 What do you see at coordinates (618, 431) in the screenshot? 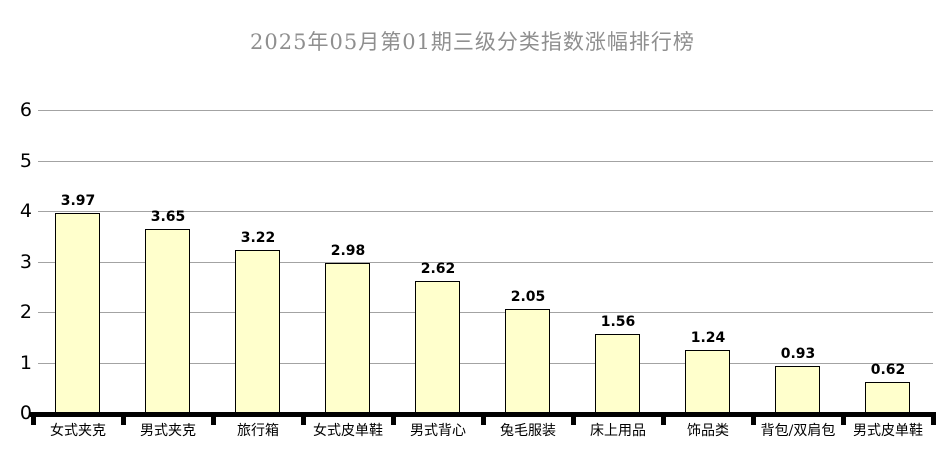
I see `category-label: 床上用品` at bounding box center [618, 431].